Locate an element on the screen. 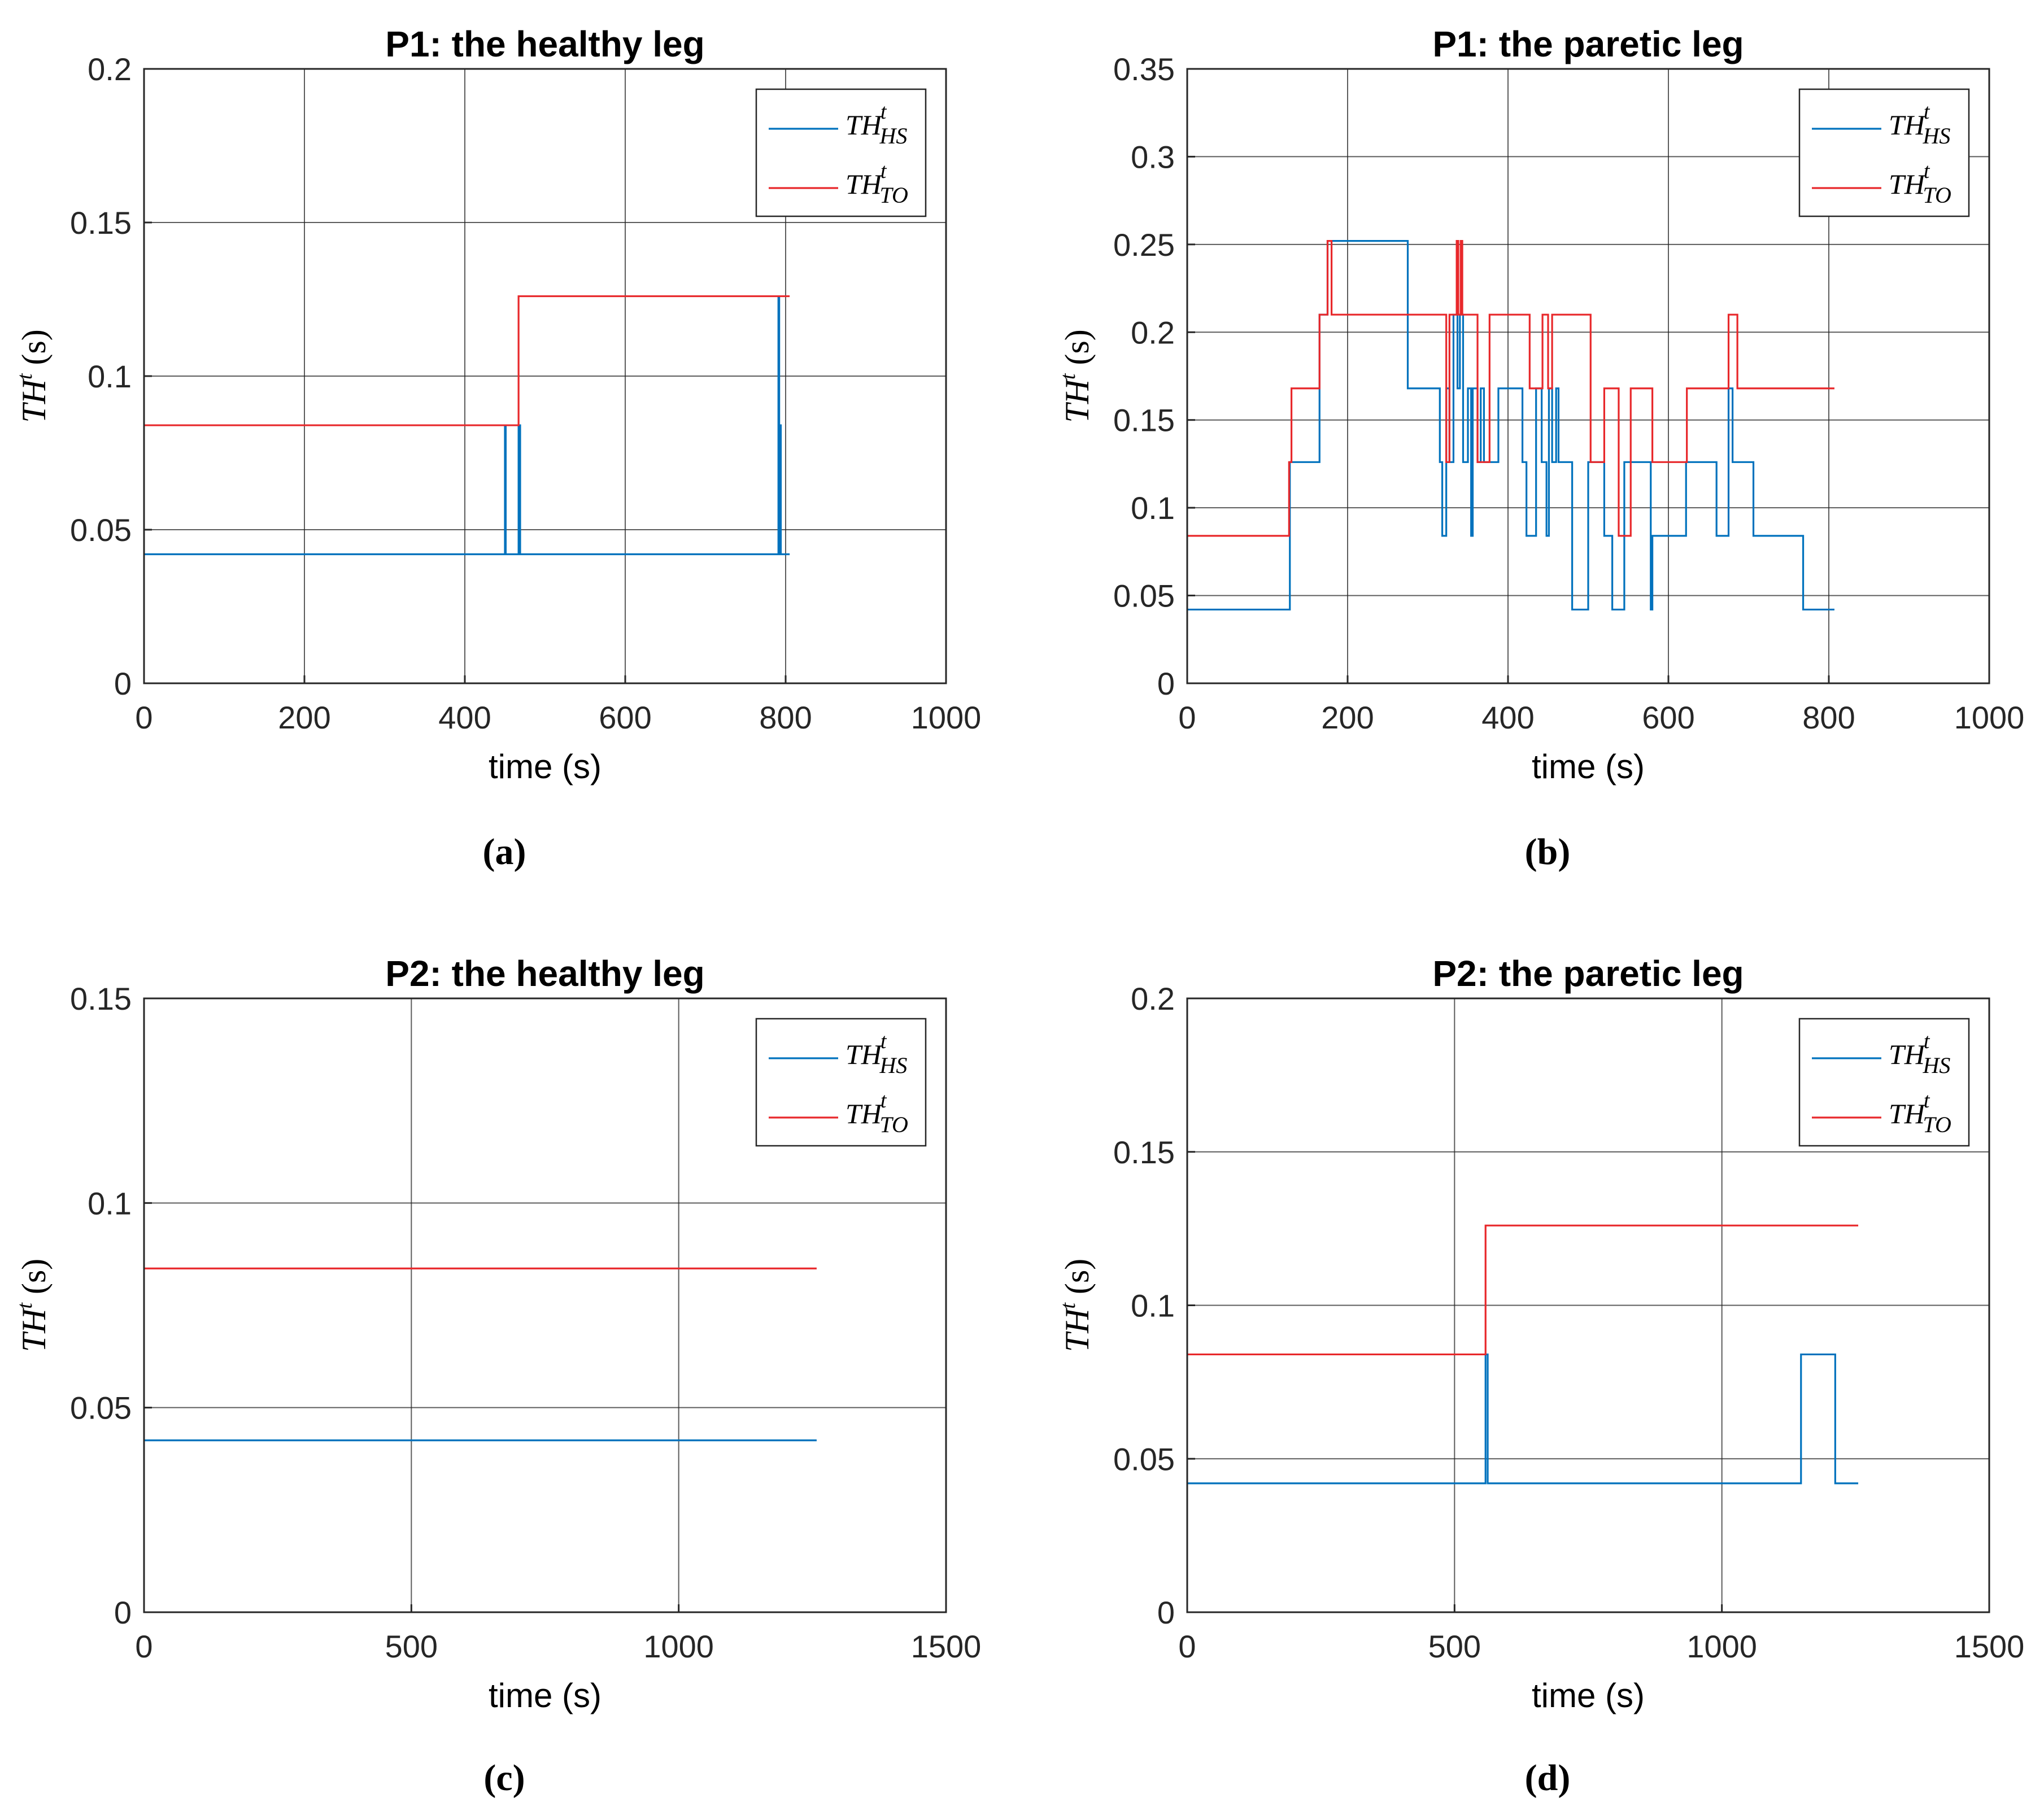  panel-caption: (d) is located at coordinates (1548, 1778).